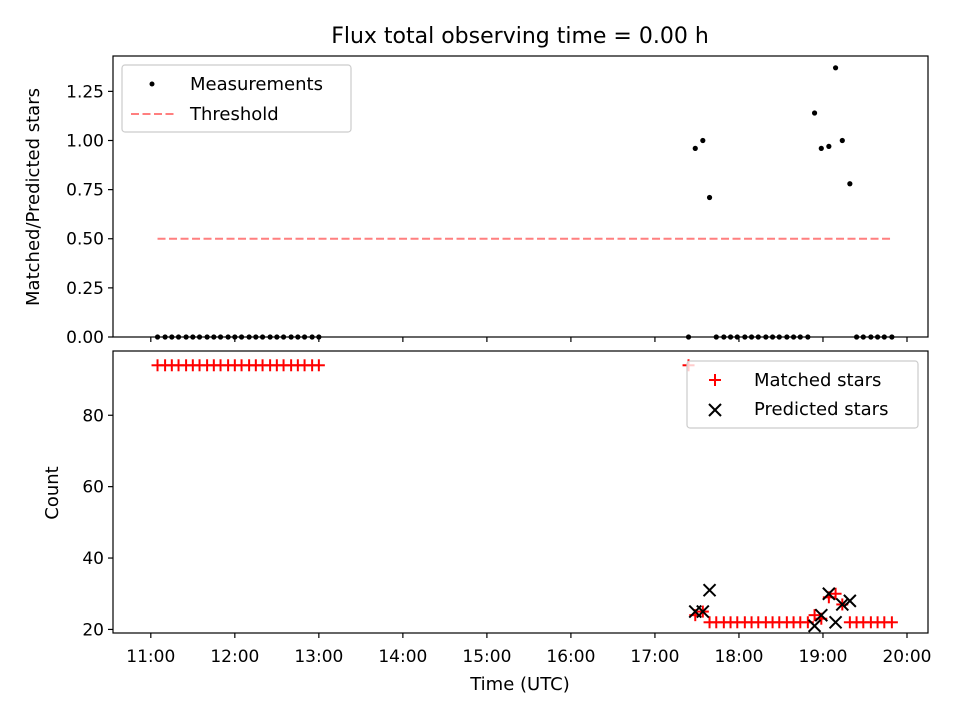 Image resolution: width=960 pixels, height=720 pixels. What do you see at coordinates (52, 492) in the screenshot?
I see `bottom-y-axis-label: Count` at bounding box center [52, 492].